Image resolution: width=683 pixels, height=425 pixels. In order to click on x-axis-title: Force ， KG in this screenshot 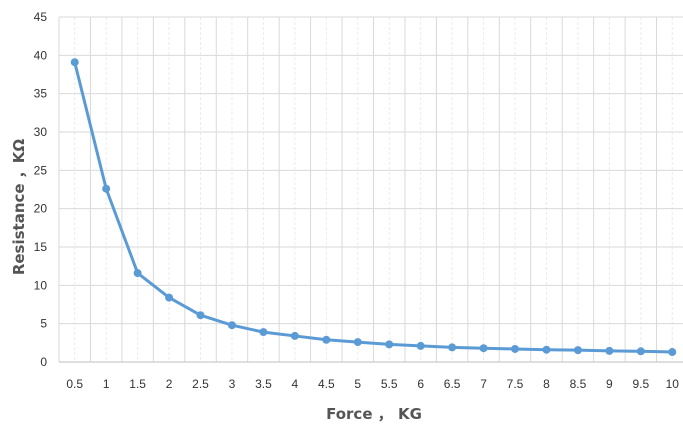, I will do `click(374, 414)`.